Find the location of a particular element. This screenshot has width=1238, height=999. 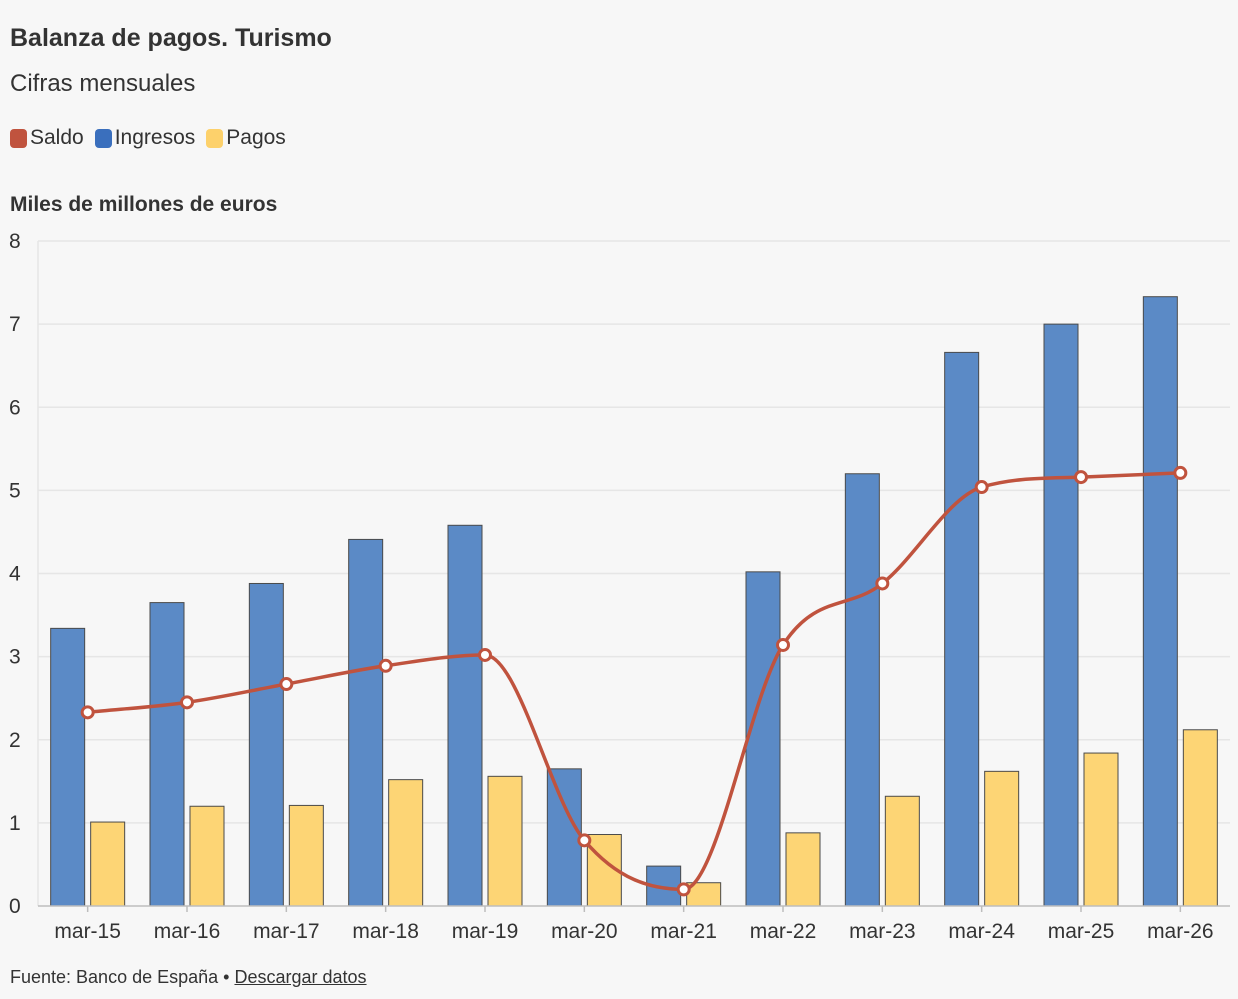

x-tick-label: mar-26 is located at coordinates (1180, 931).